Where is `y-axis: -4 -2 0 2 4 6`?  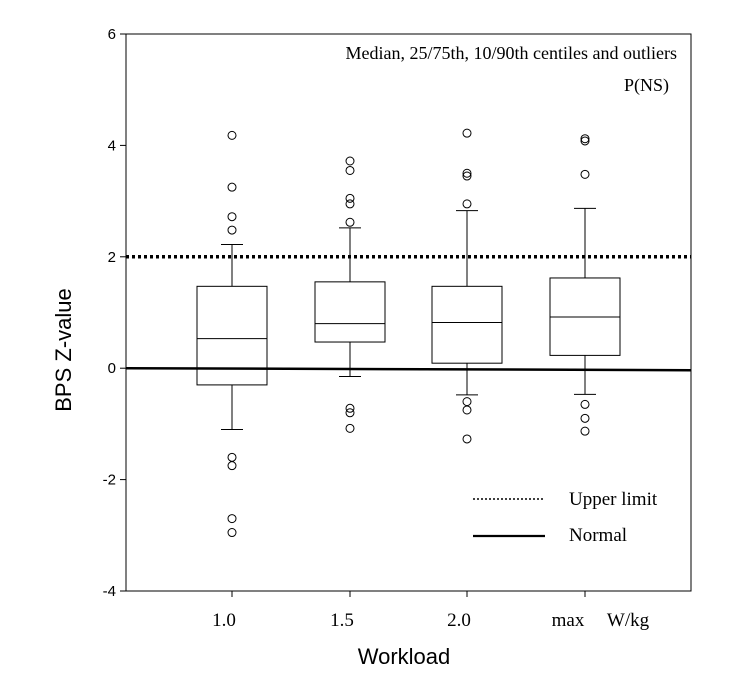 y-axis: -4 -2 0 2 4 6 is located at coordinates (114, 313).